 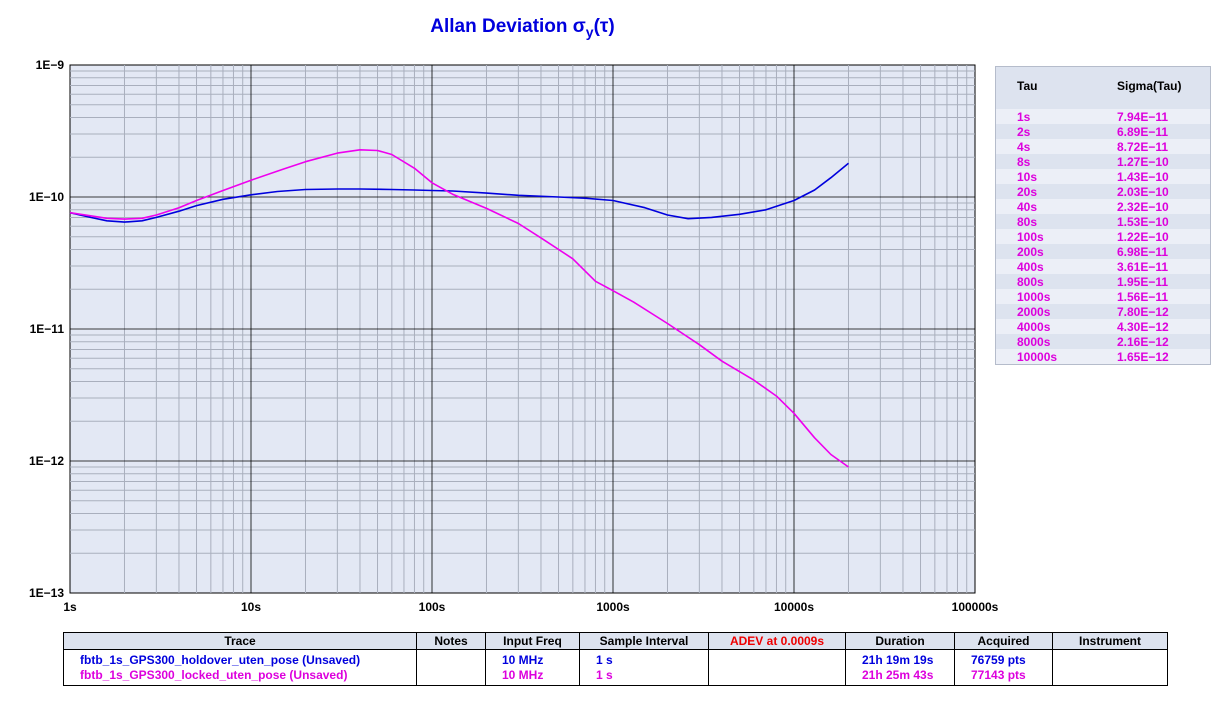 I want to click on sigma-value: 1.95E−11, so click(x=1143, y=282).